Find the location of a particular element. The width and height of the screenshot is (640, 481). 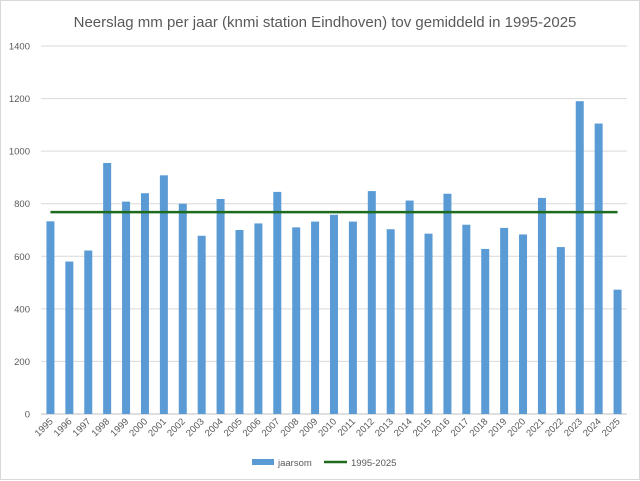

y-tick-label: 1000 is located at coordinates (19, 152).